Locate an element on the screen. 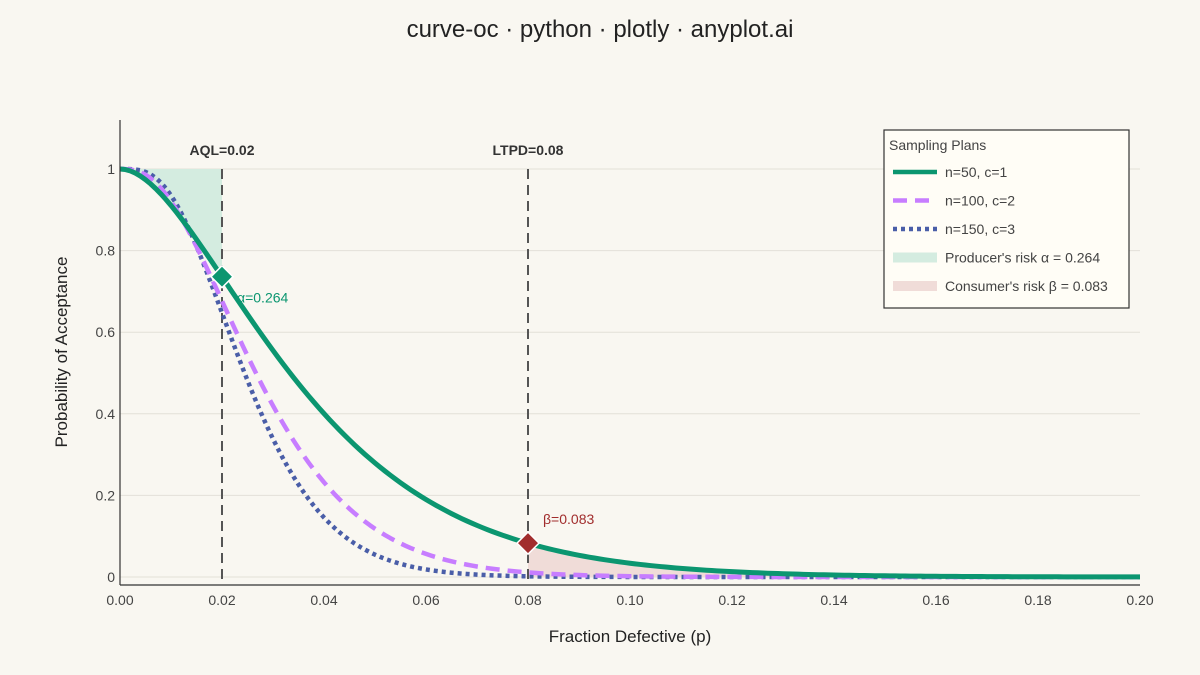 This screenshot has height=675, width=1200. y-tick-label: 0.8 is located at coordinates (106, 251).